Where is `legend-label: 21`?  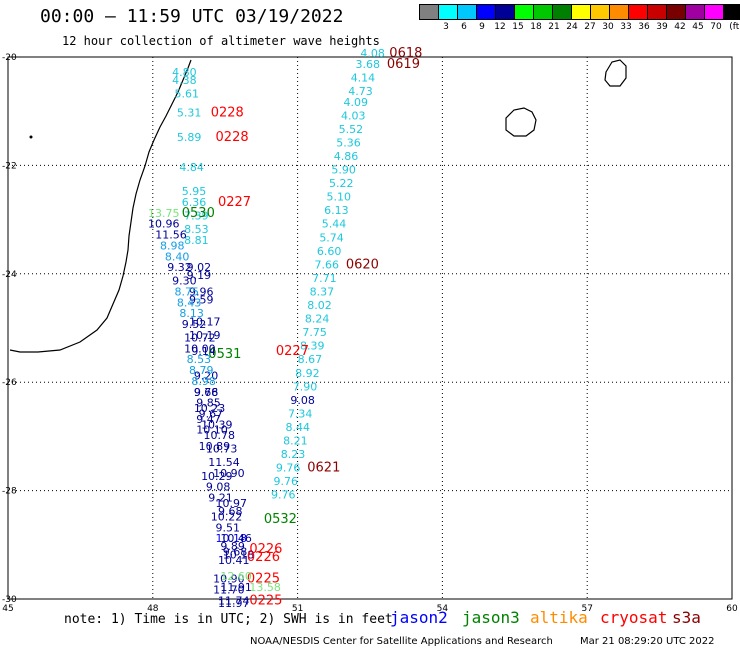
legend-label: 21 is located at coordinates (554, 27).